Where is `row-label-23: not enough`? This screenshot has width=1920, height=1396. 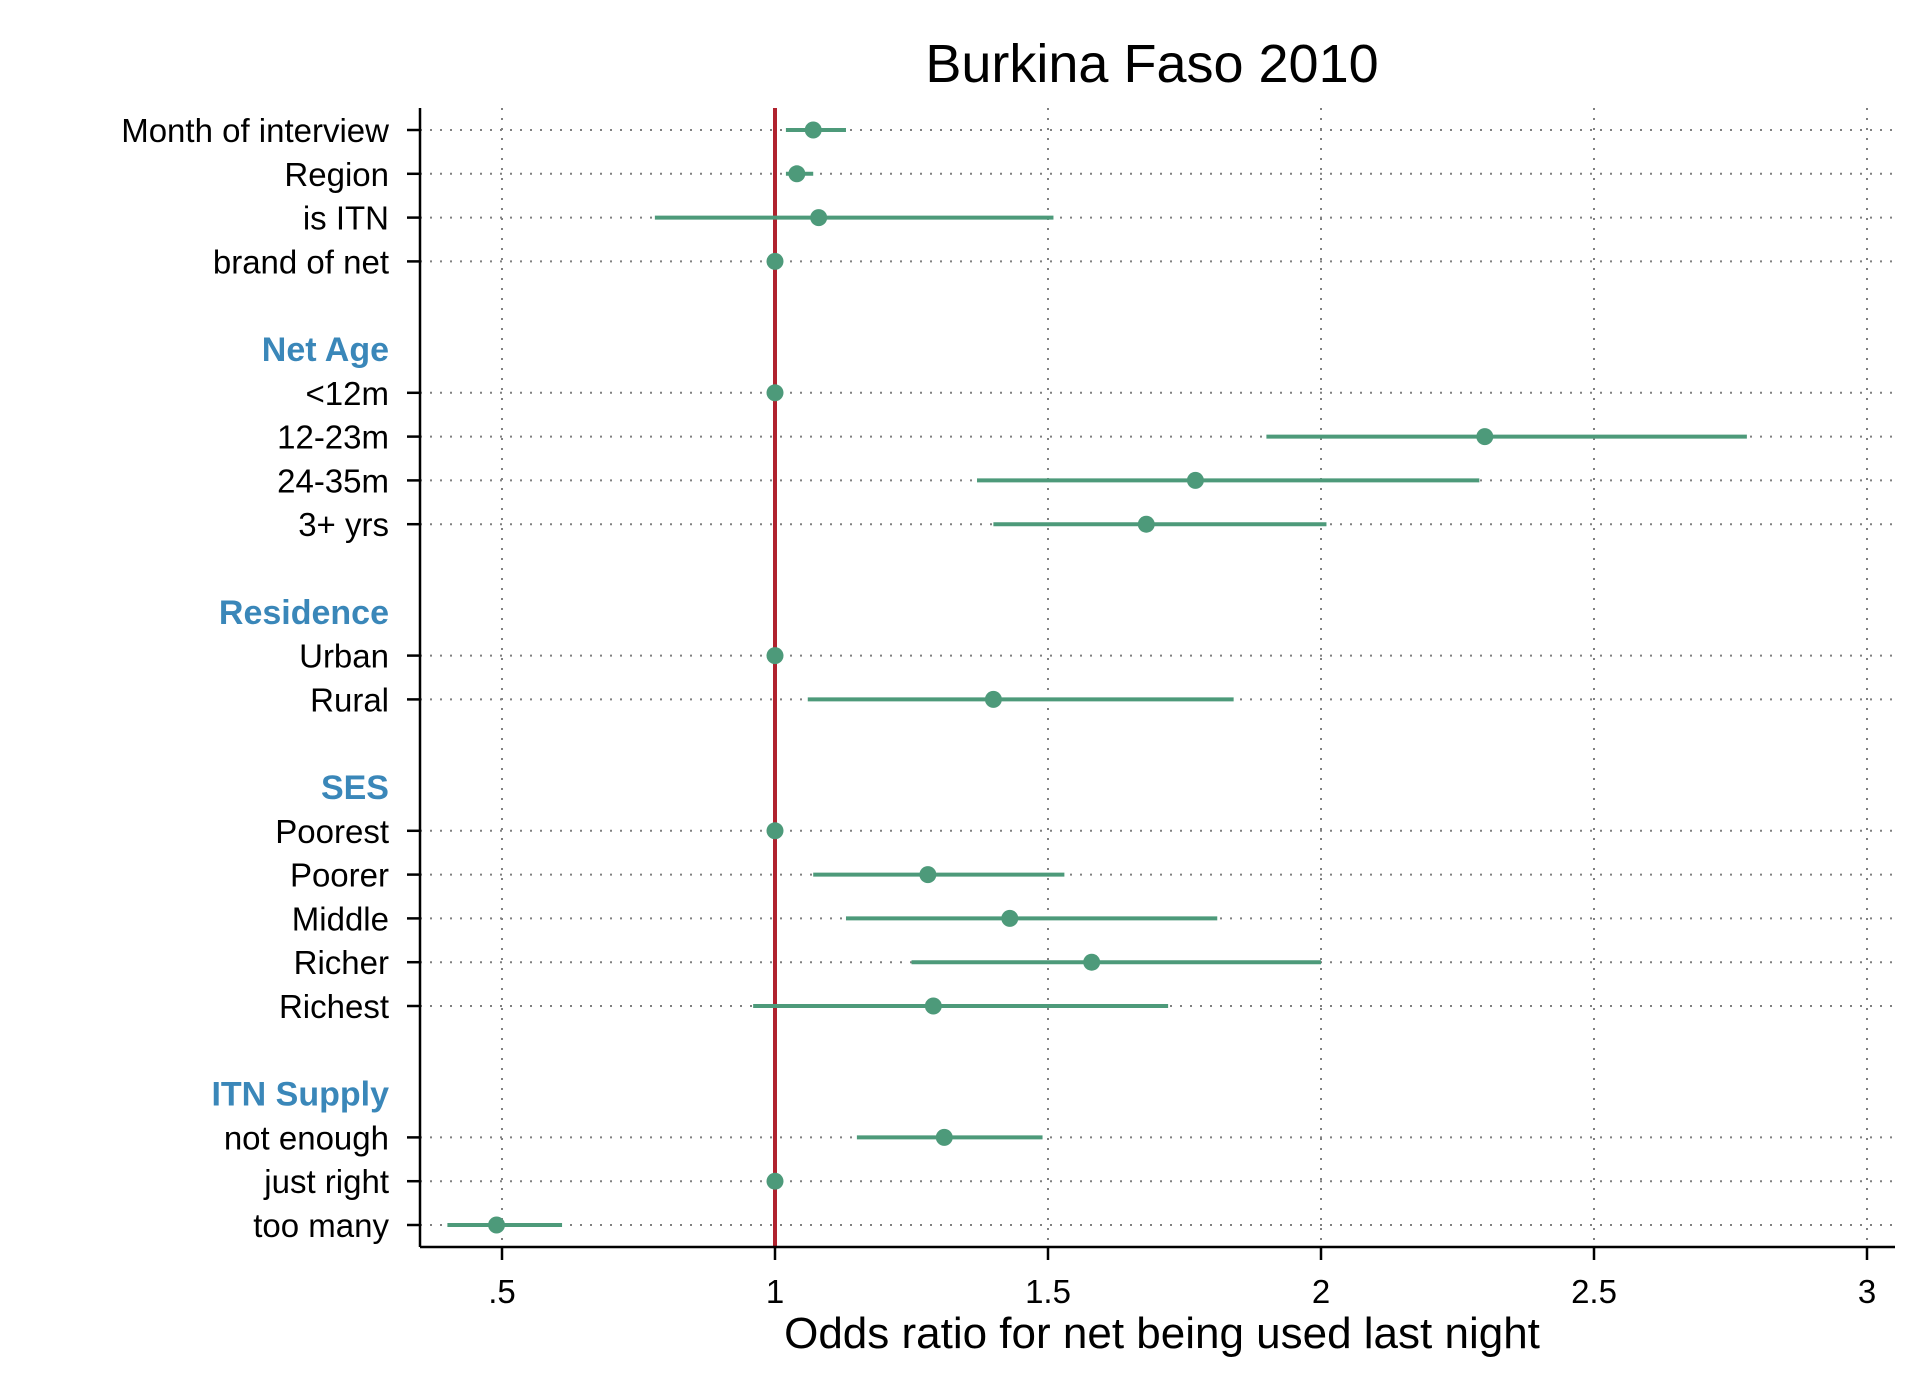
row-label-23: not enough is located at coordinates (306, 1137).